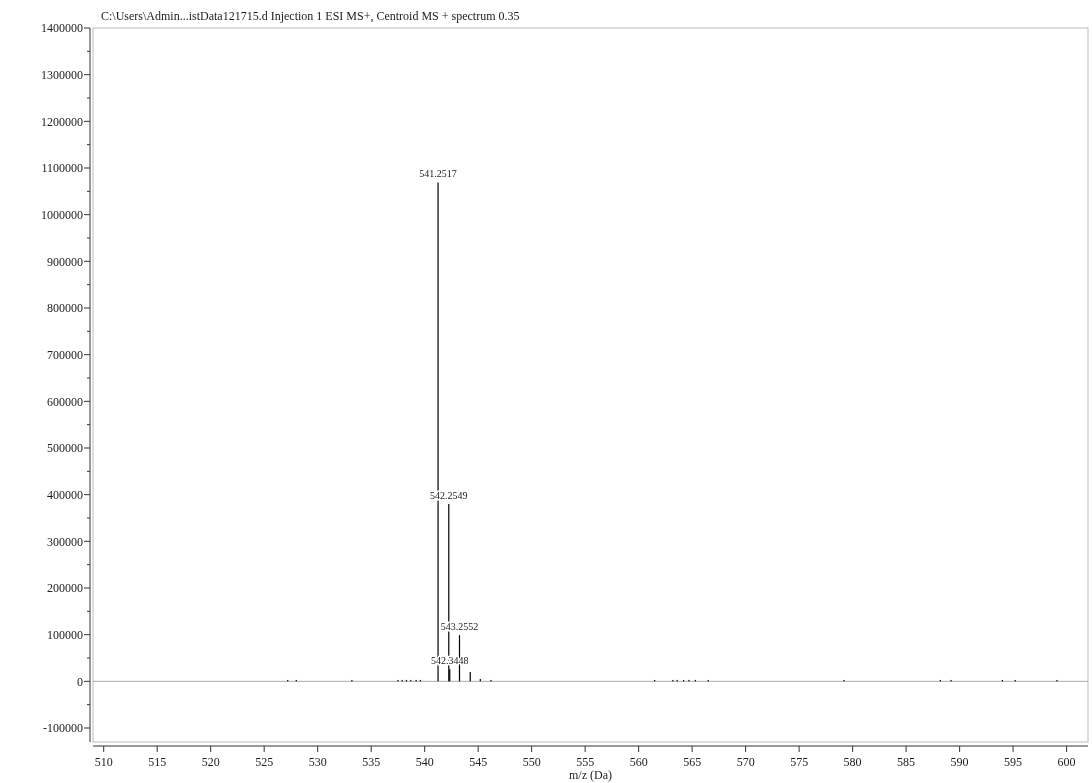 The image size is (1092, 783). Describe the element at coordinates (80, 681) in the screenshot. I see `y-tick-label: 0` at that location.